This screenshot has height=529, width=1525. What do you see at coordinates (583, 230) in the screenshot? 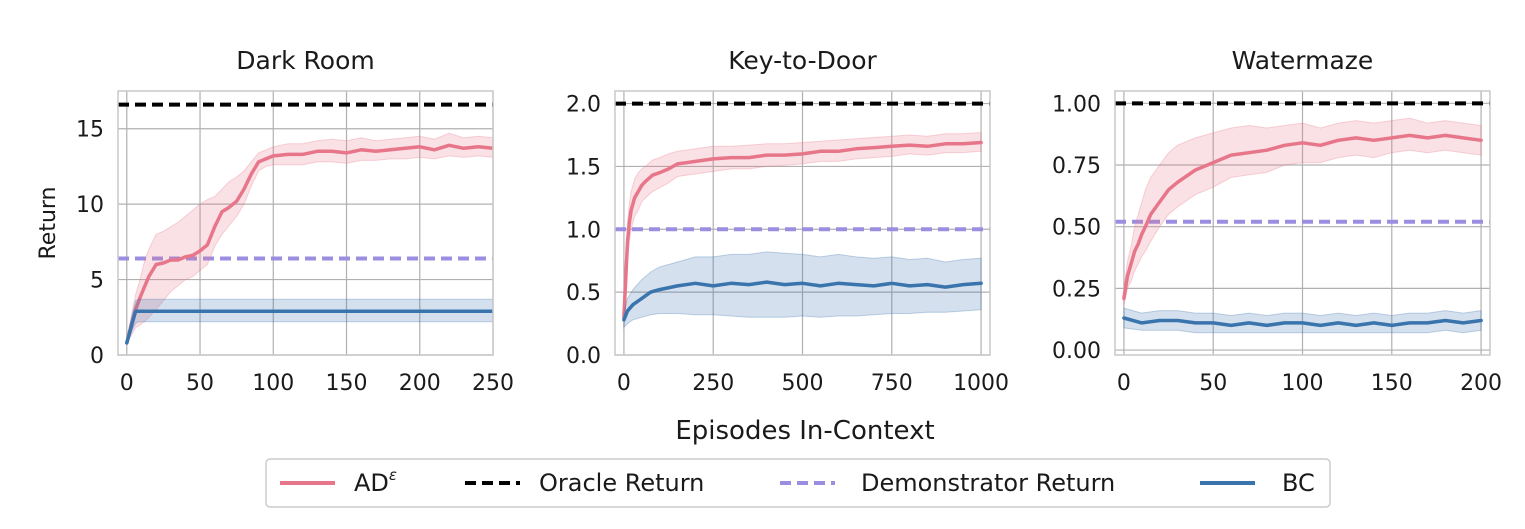
I see `y-tick-label: 1.0` at bounding box center [583, 230].